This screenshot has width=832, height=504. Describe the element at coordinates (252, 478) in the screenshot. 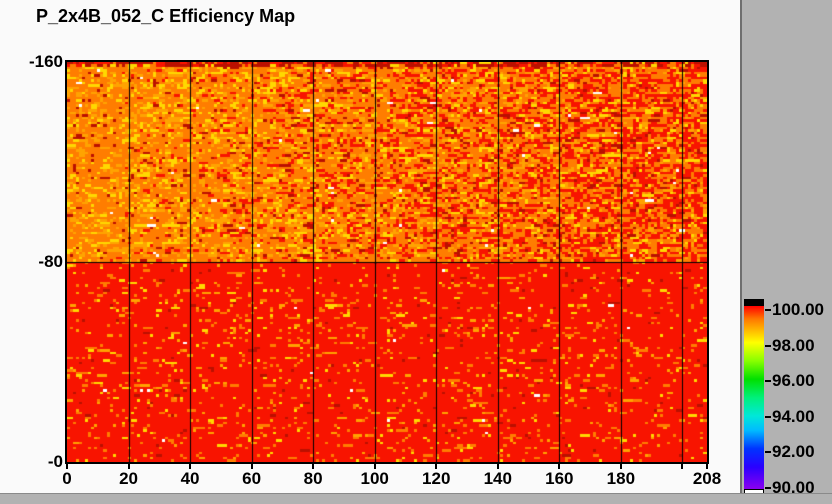

I see `x-axis-label: 60` at that location.